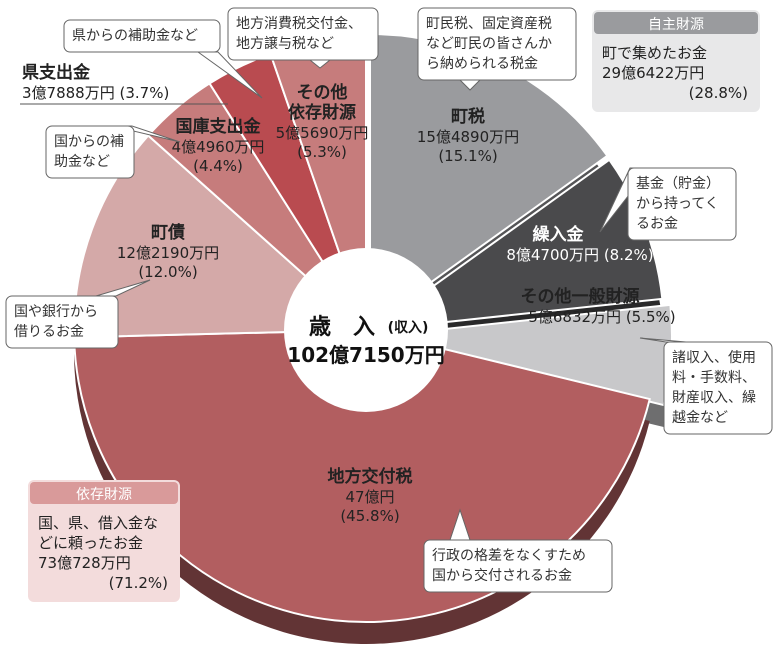  I want to click on slice-amount-ippan: 5億6832万円 (5.5%), so click(601, 317).